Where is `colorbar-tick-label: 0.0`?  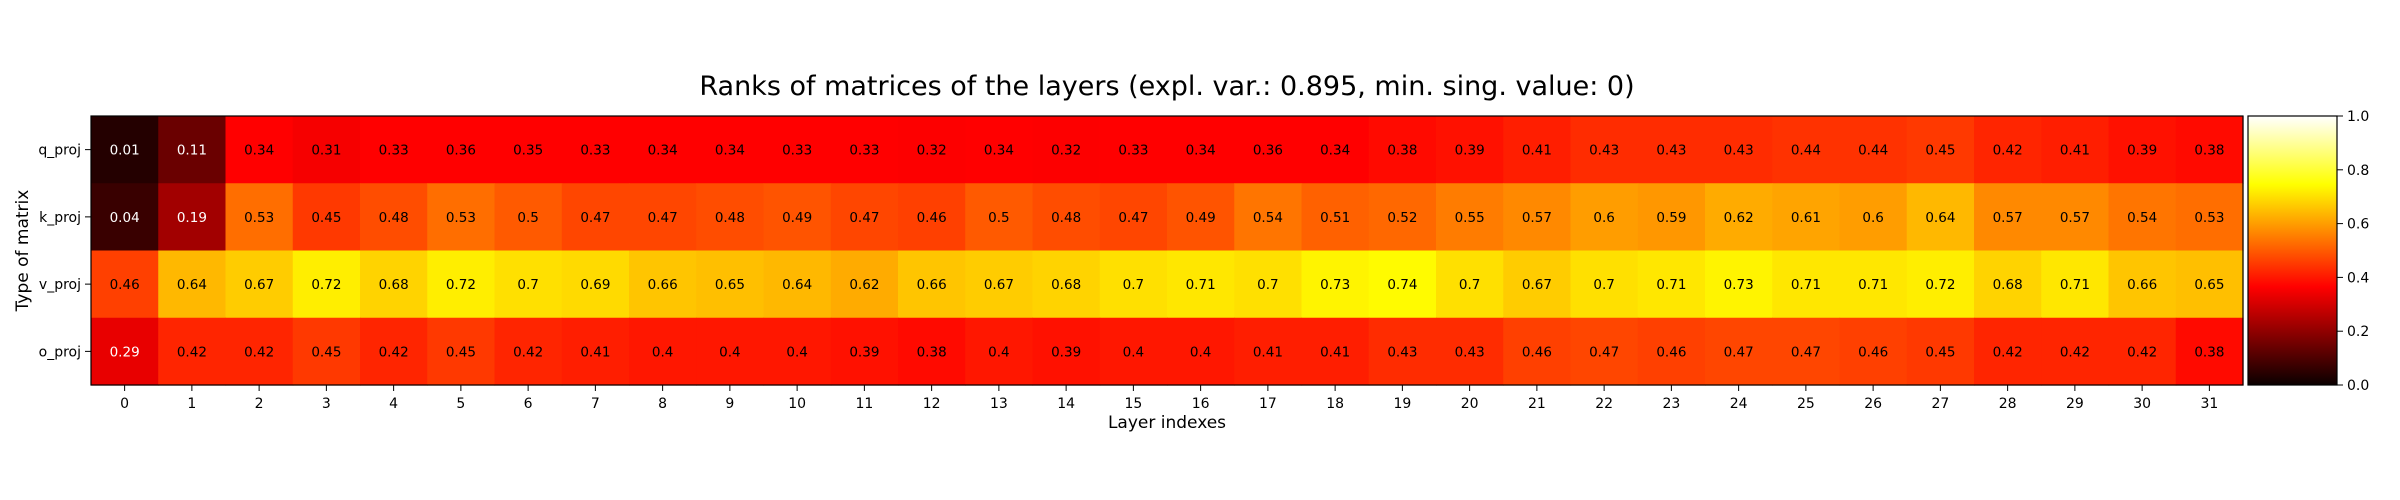 colorbar-tick-label: 0.0 is located at coordinates (2358, 386).